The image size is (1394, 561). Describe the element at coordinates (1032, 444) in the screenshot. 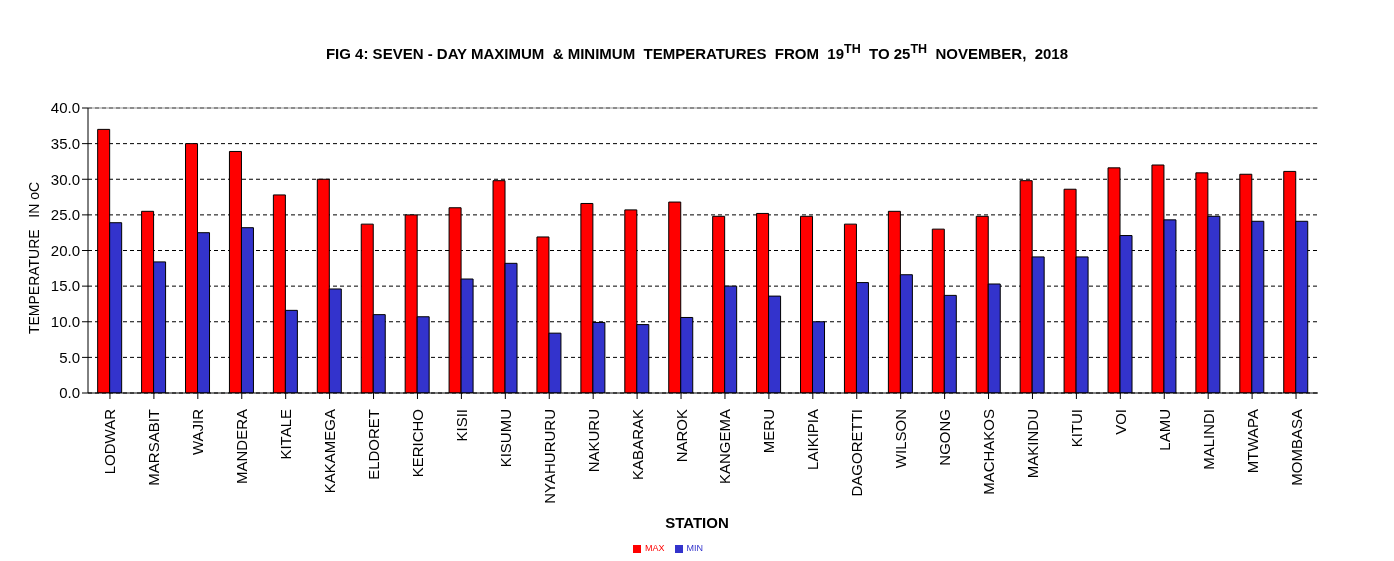

I see `x-tick-label: MAKINDU` at that location.